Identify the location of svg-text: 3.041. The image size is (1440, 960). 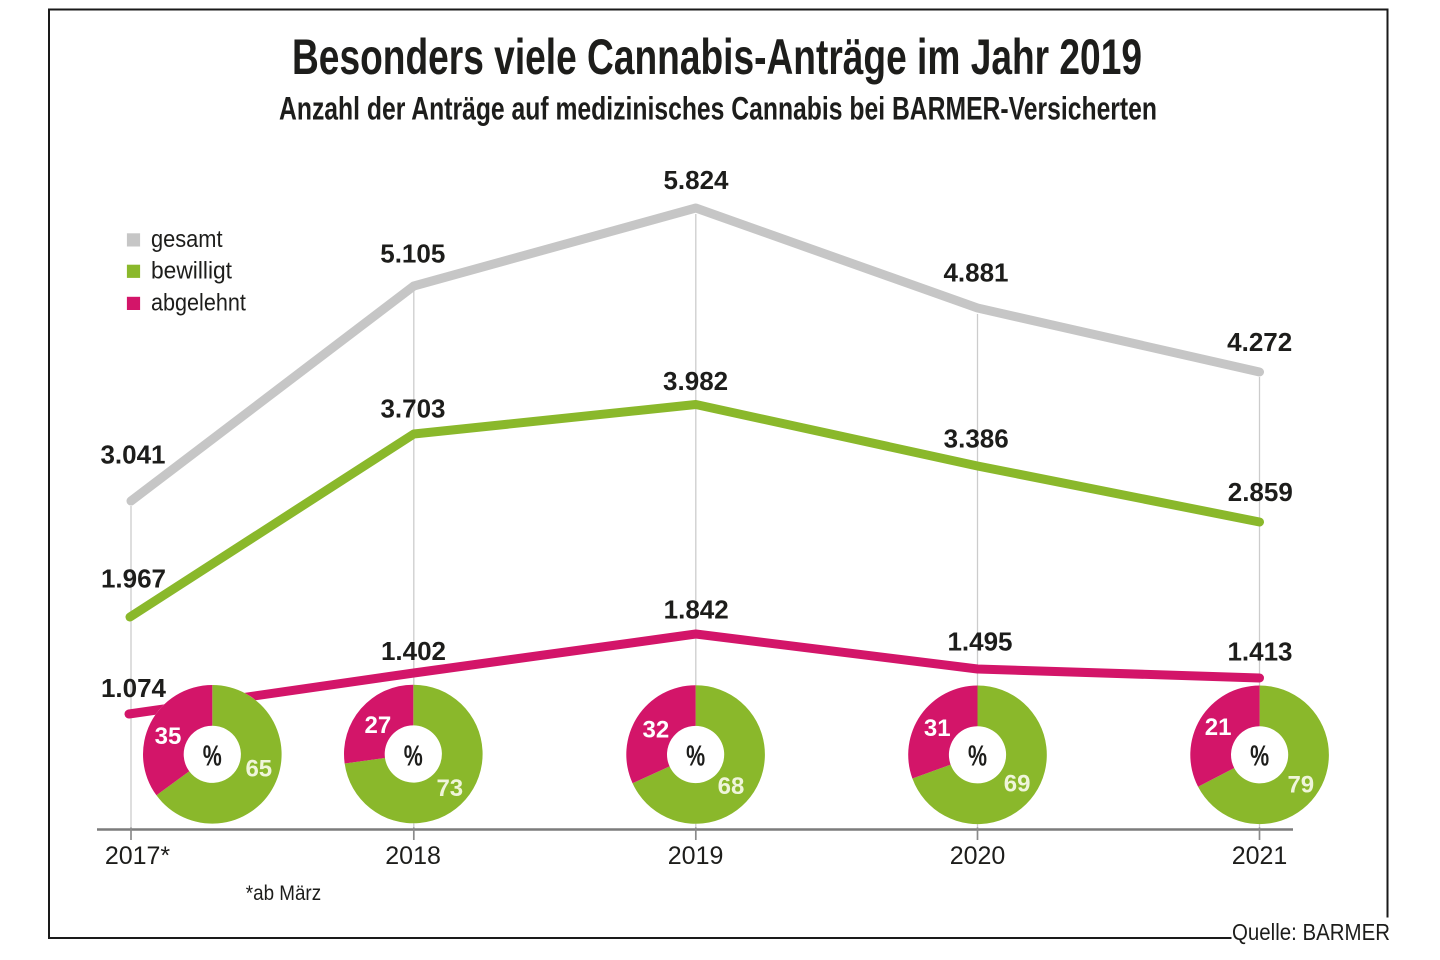
(132, 455).